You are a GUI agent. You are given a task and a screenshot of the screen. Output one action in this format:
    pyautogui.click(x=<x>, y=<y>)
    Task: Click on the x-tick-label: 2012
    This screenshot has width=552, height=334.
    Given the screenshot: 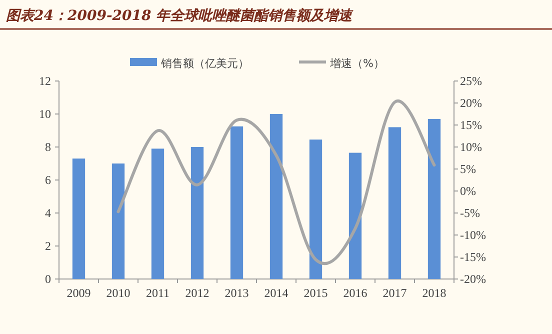 What is the action you would take?
    pyautogui.click(x=197, y=293)
    